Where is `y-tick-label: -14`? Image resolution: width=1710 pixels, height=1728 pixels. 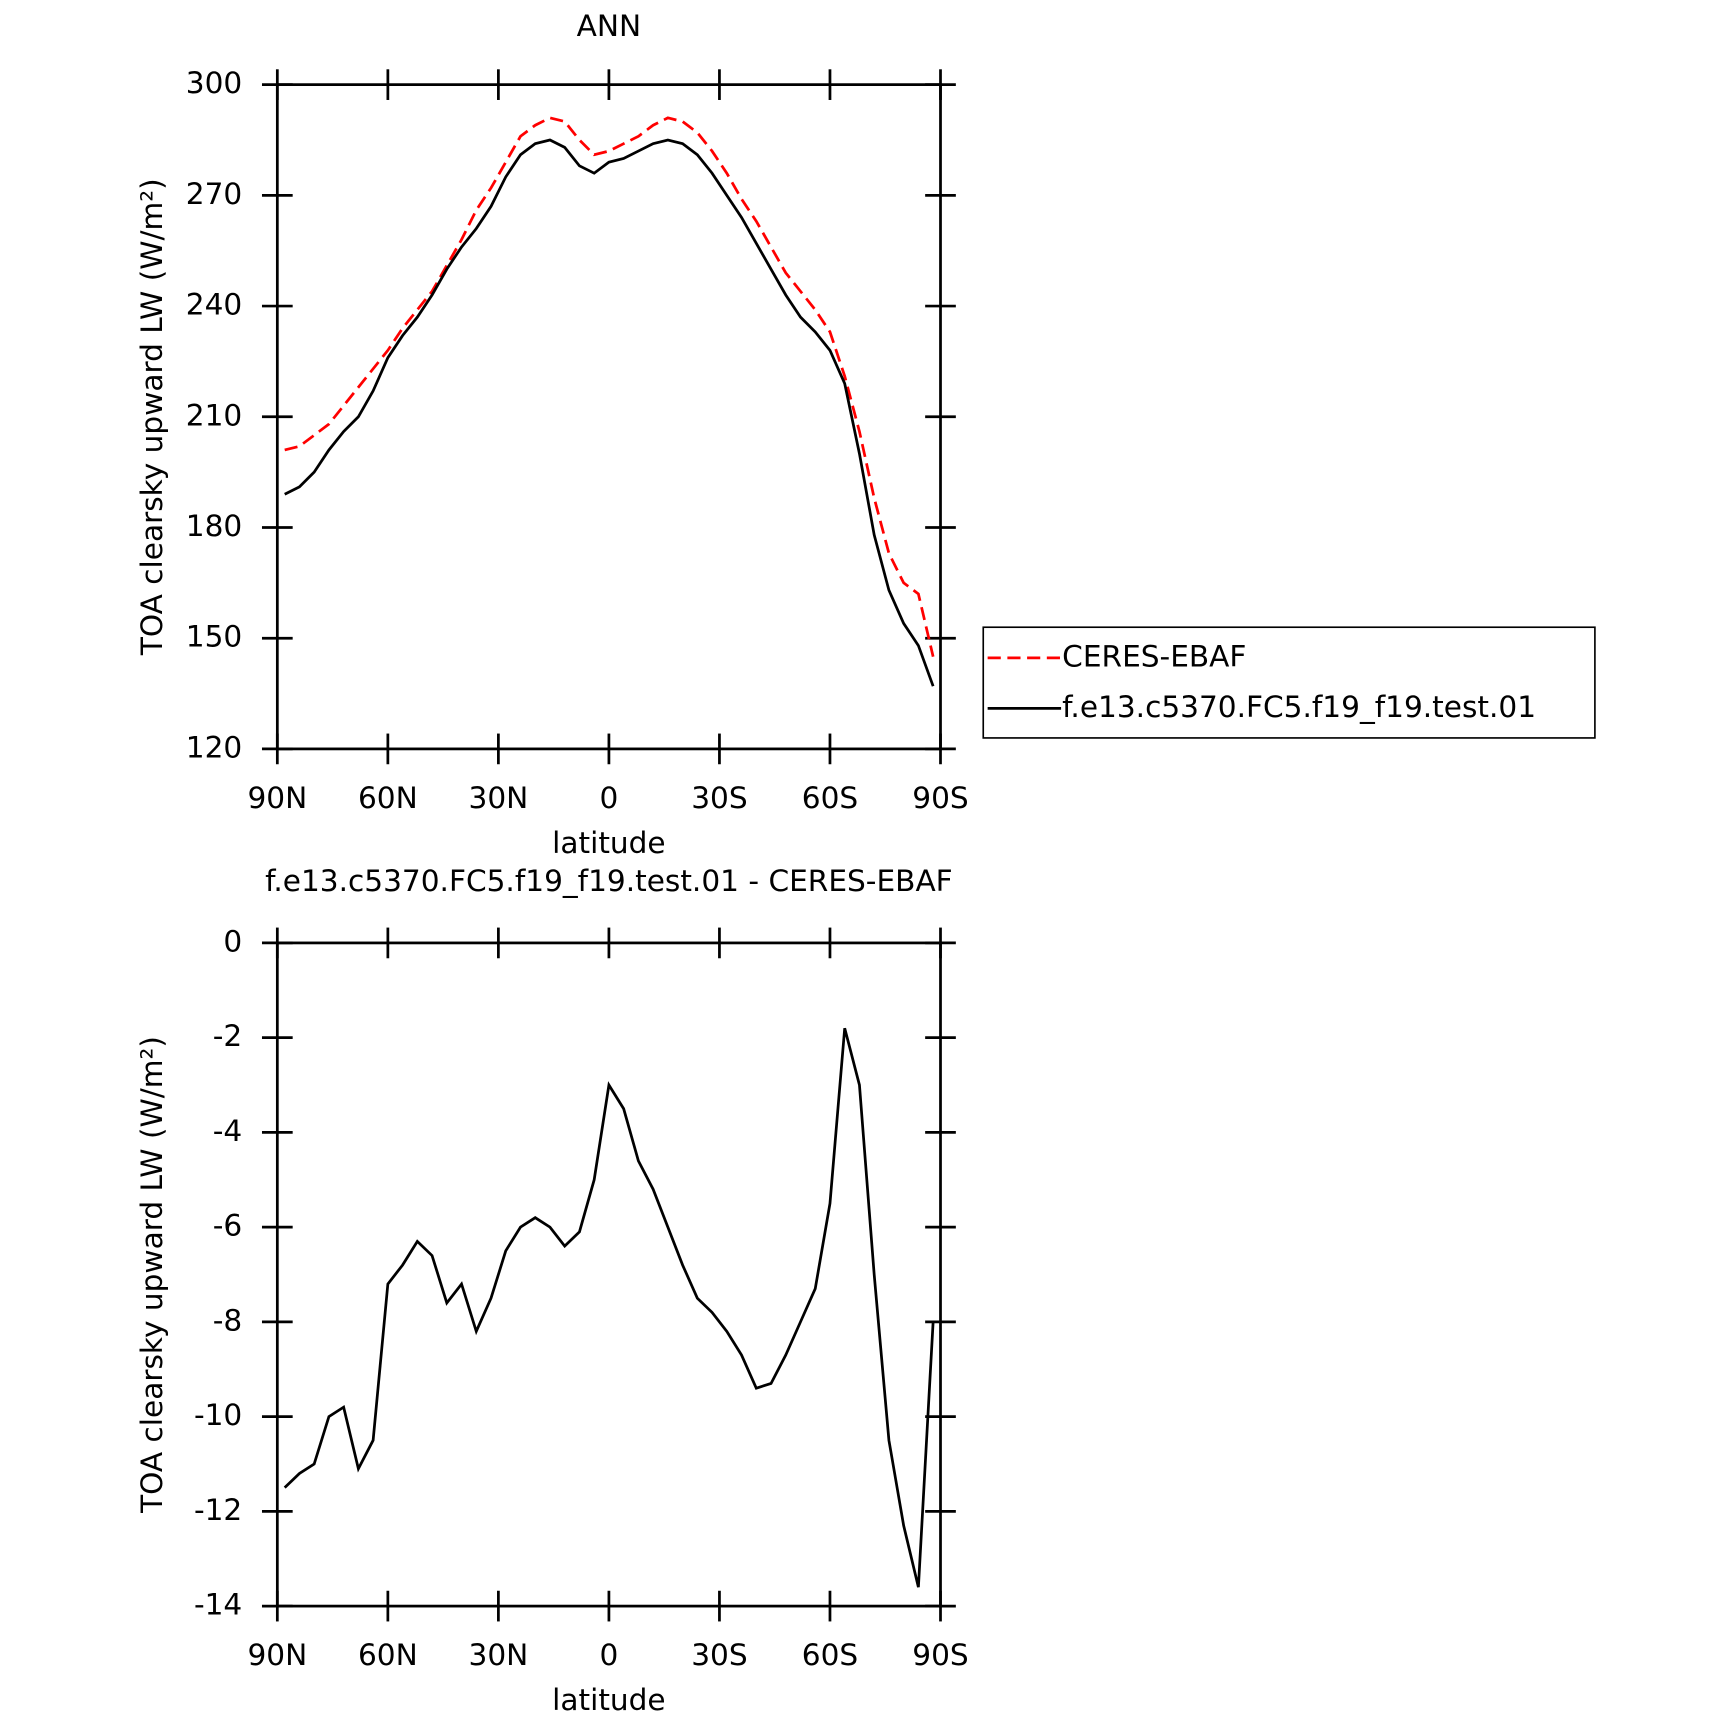
y-tick-label: -14 is located at coordinates (218, 1605).